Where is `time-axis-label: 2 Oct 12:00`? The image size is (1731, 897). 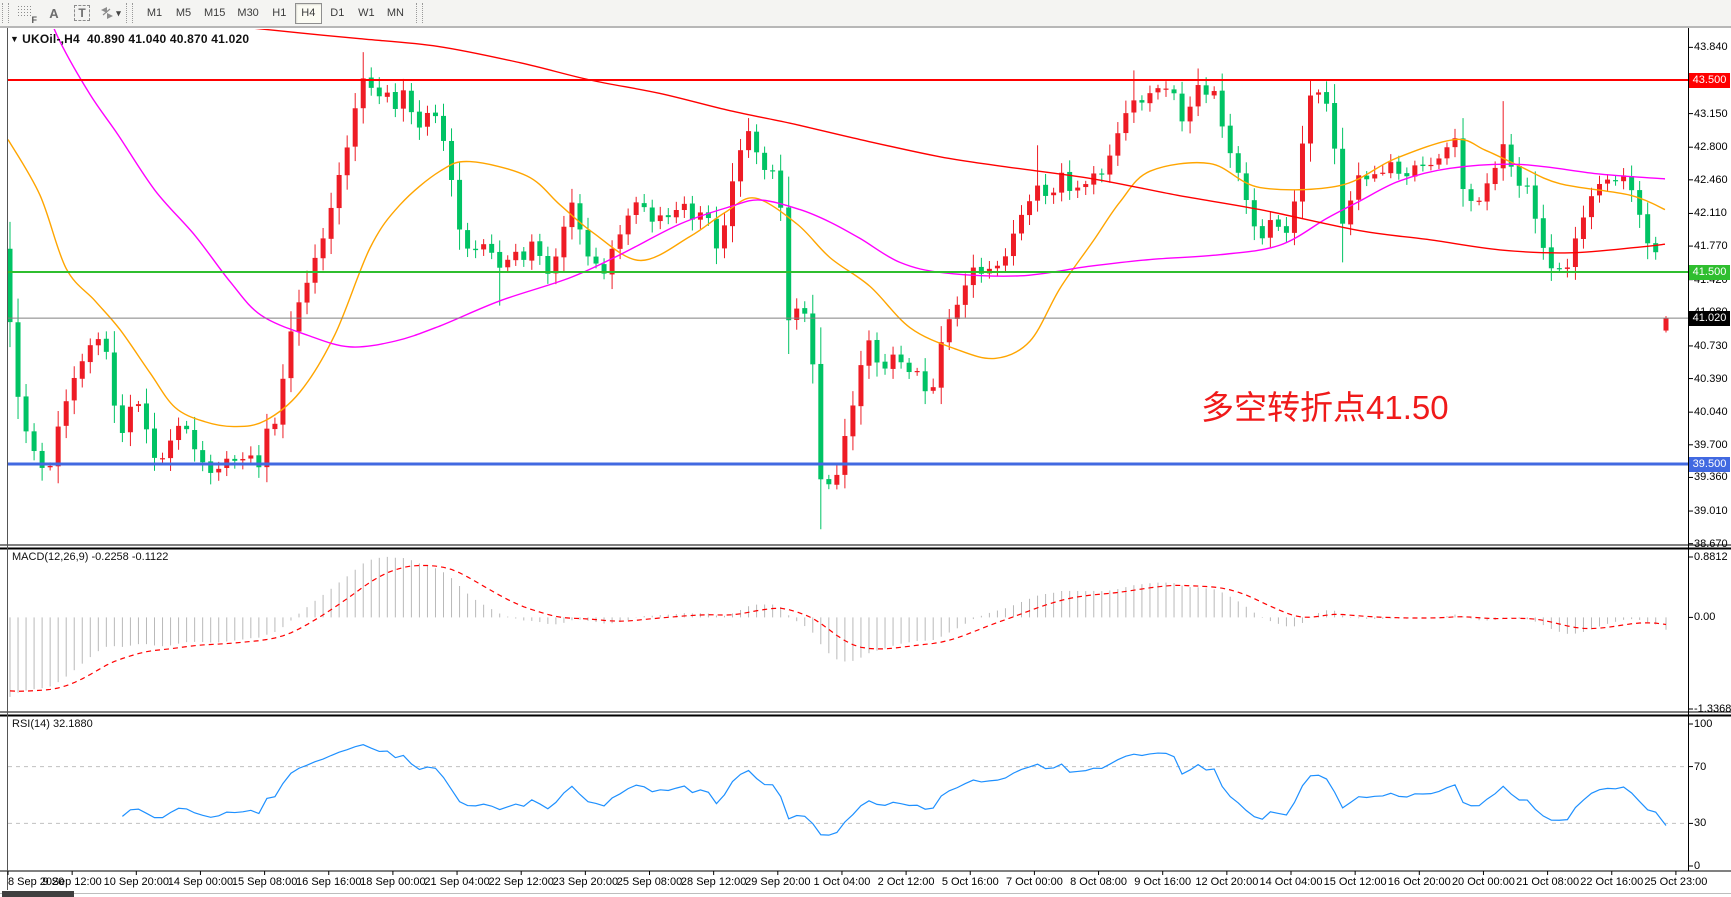
time-axis-label: 2 Oct 12:00 is located at coordinates (906, 882).